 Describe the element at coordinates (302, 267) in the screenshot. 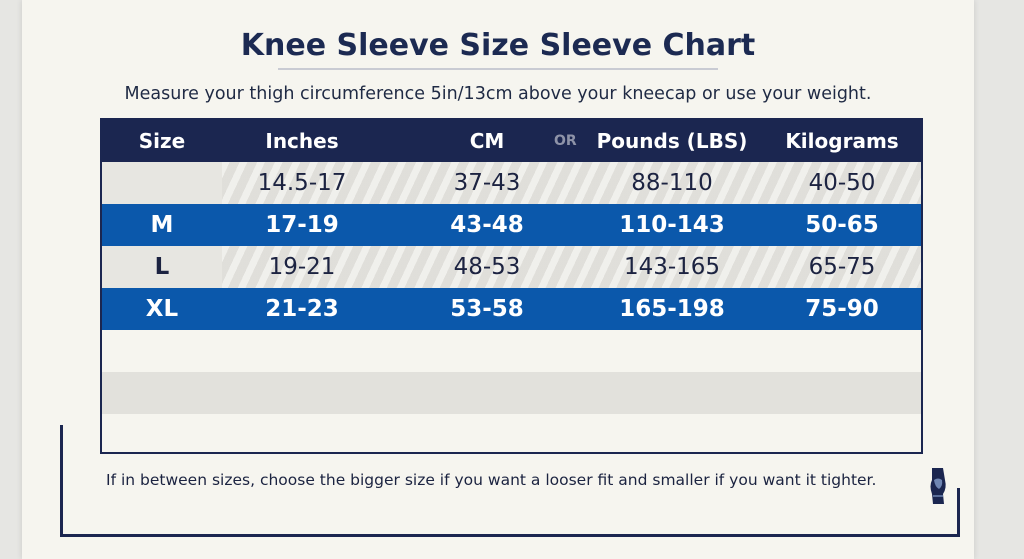

I see `cell-inches: 19-21` at that location.